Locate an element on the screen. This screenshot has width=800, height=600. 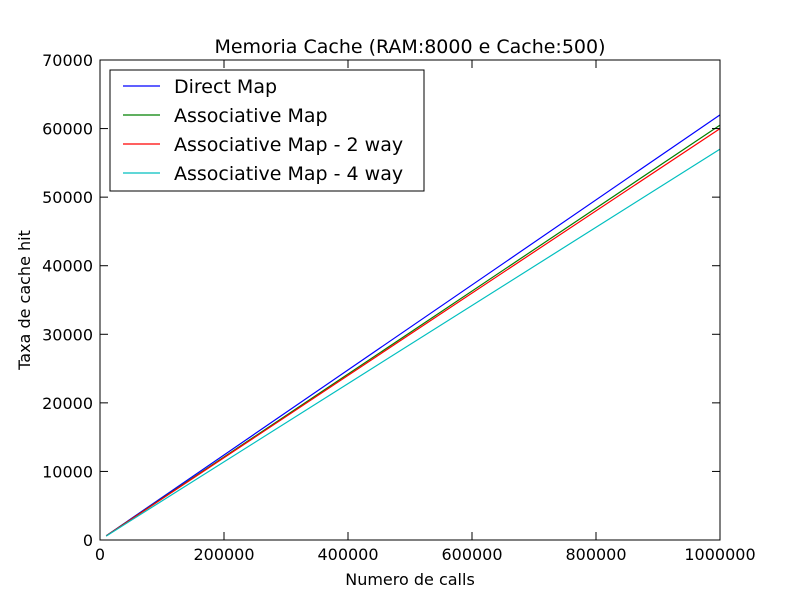
y-tick-label: 40000 is located at coordinates (67, 266).